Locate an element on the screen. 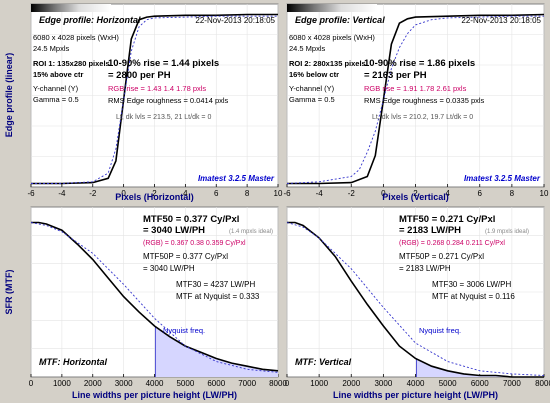 The width and height of the screenshot is (550, 403). y-axis-label-edge: Edge profile (linear) is located at coordinates (9, 95).